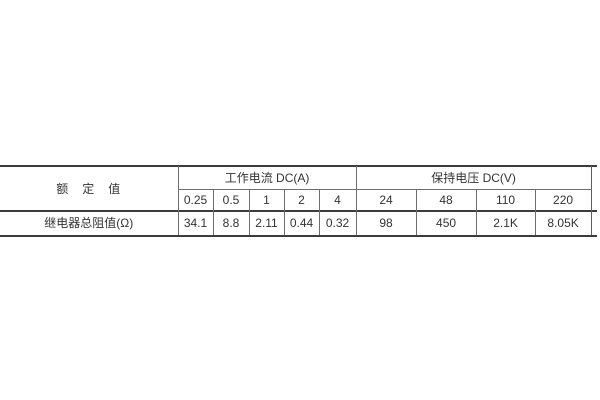 This screenshot has height=400, width=600. Describe the element at coordinates (563, 222) in the screenshot. I see `resistance-value-cell: 8.05K` at that location.